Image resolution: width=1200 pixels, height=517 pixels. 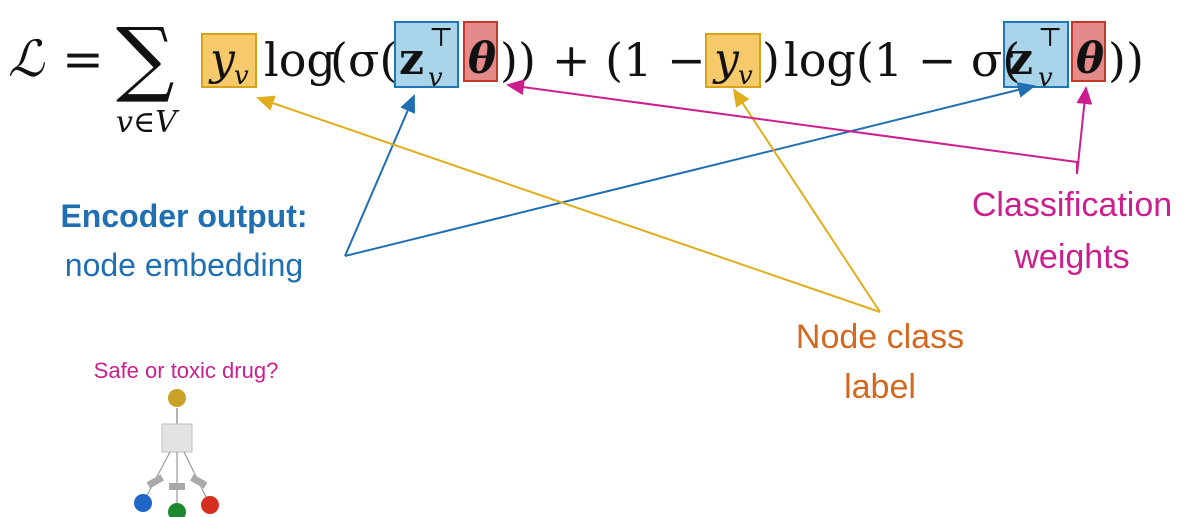 I want to click on weights-arrow-to-theta1, so click(x=792, y=126).